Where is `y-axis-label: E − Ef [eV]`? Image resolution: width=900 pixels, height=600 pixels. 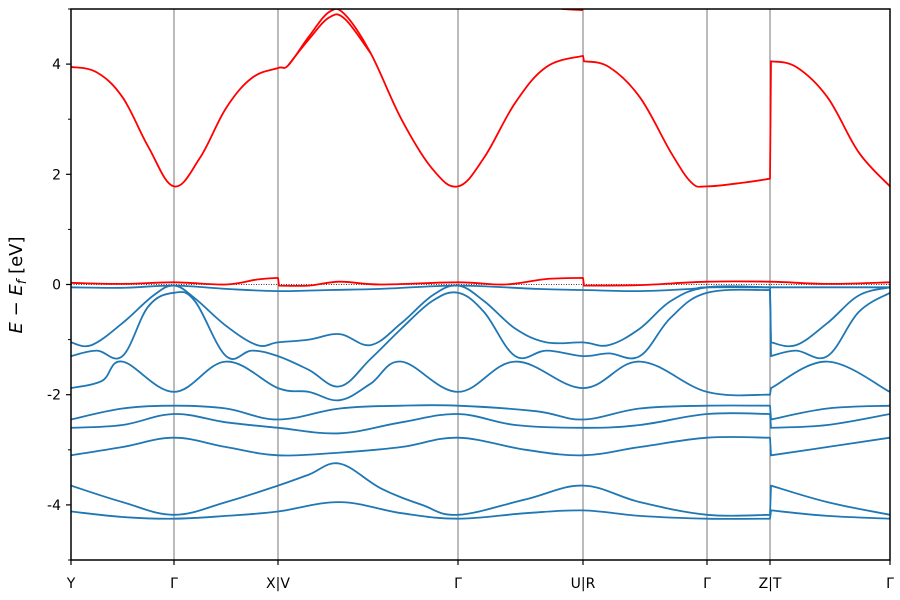
y-axis-label: E − Ef [eV] is located at coordinates (18, 284).